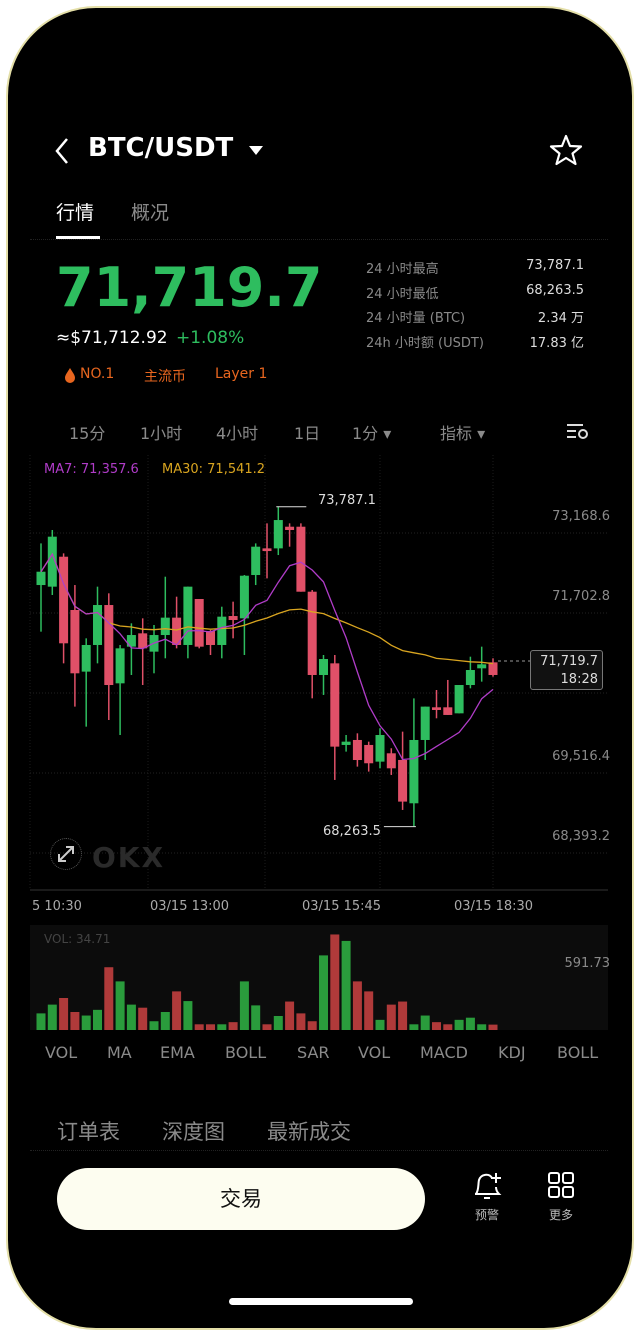  I want to click on bell-plus-icon, so click(488, 1186).